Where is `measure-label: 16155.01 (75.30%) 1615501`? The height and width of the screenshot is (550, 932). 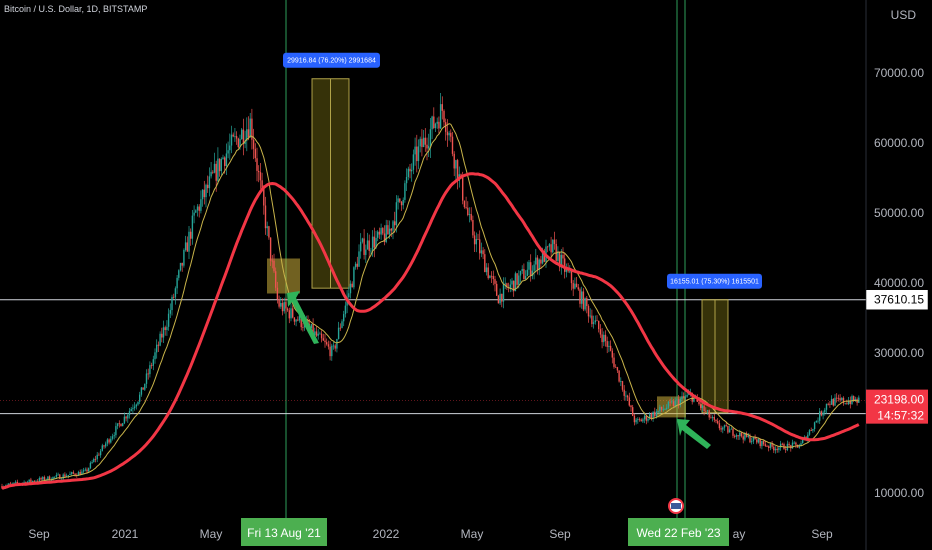 measure-label: 16155.01 (75.30%) 1615501 is located at coordinates (714, 282).